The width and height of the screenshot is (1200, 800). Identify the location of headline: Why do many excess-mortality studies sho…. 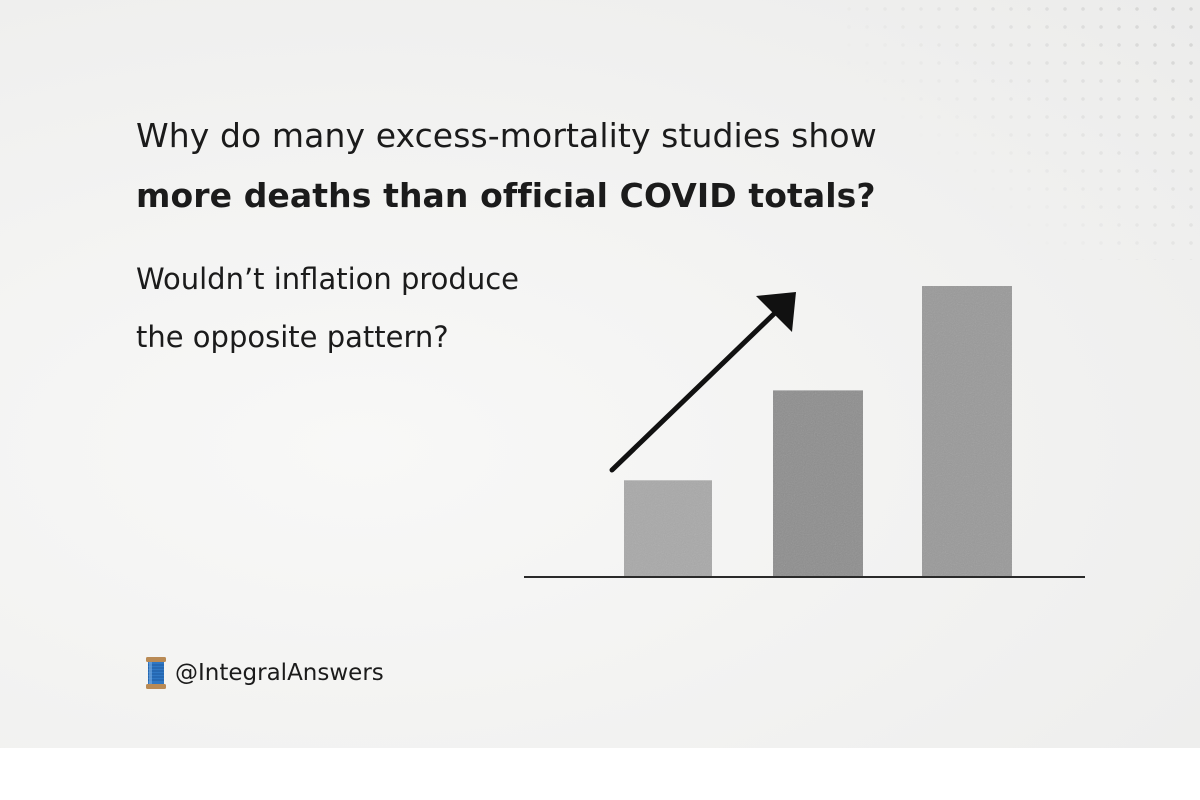
(506, 166).